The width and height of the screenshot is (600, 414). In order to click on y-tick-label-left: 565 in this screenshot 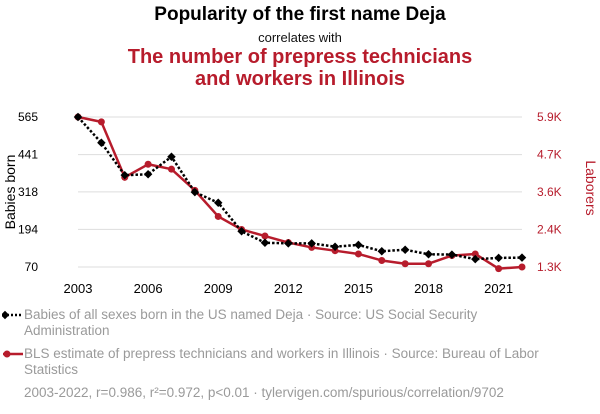, I will do `click(28, 117)`.